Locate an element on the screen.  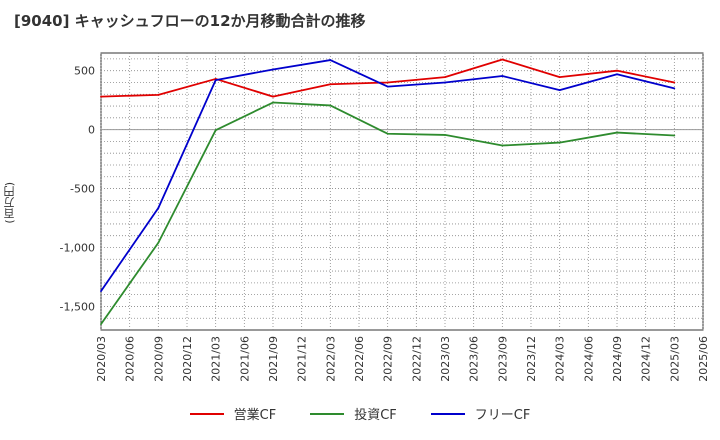
y-tick-label: -500 is located at coordinates (82, 189).